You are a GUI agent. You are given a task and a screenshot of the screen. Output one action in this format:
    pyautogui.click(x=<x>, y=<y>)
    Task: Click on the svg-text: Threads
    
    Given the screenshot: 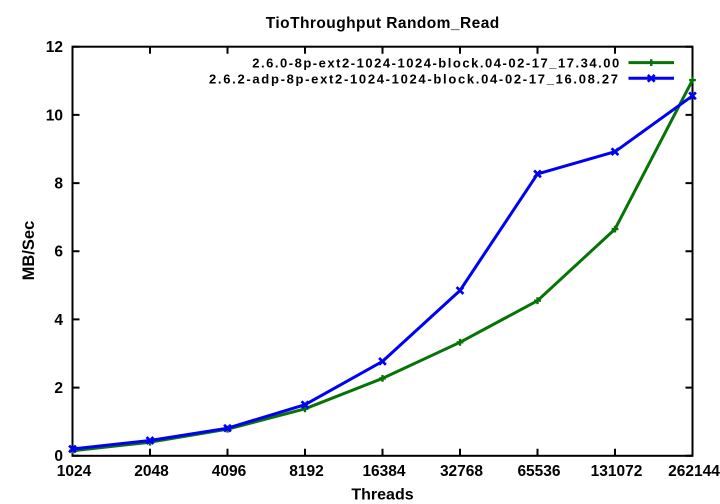 What is the action you would take?
    pyautogui.click(x=382, y=495)
    